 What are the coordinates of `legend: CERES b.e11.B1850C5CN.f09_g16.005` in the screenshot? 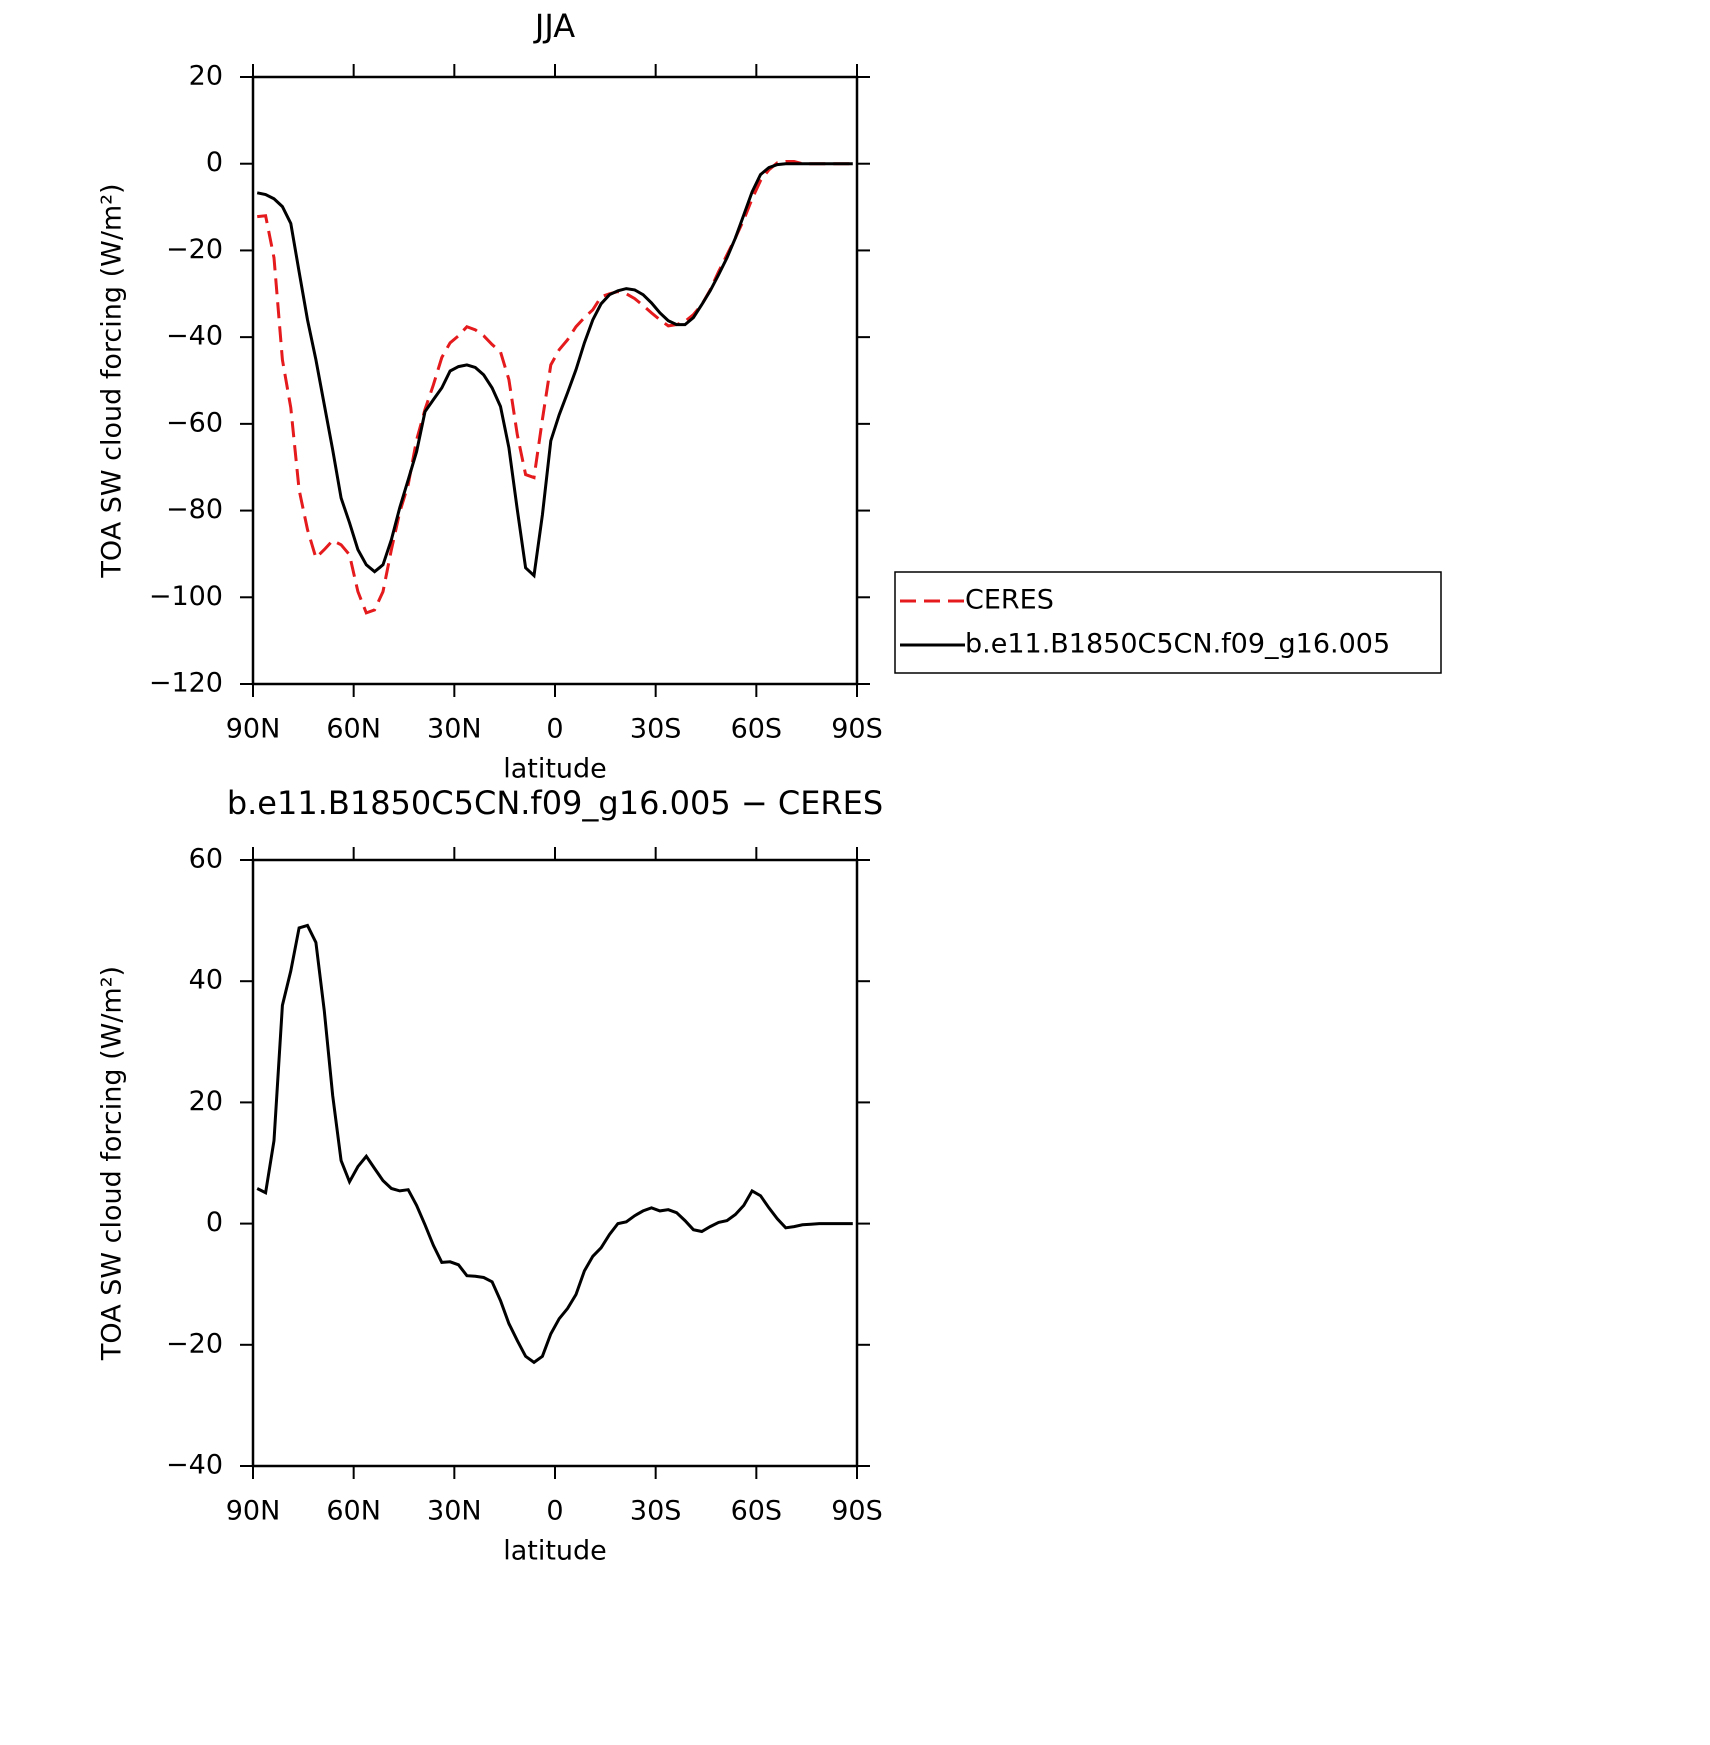 It's located at (1168, 622).